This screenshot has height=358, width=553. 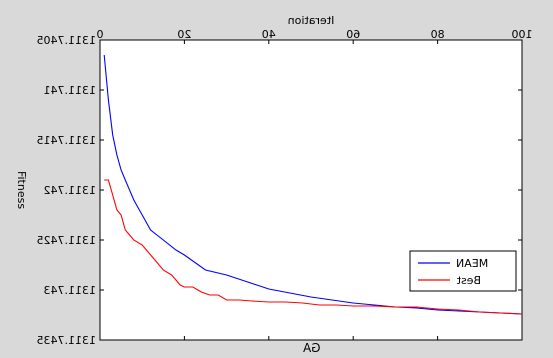 I want to click on x-tick-label: 60, so click(x=353, y=34).